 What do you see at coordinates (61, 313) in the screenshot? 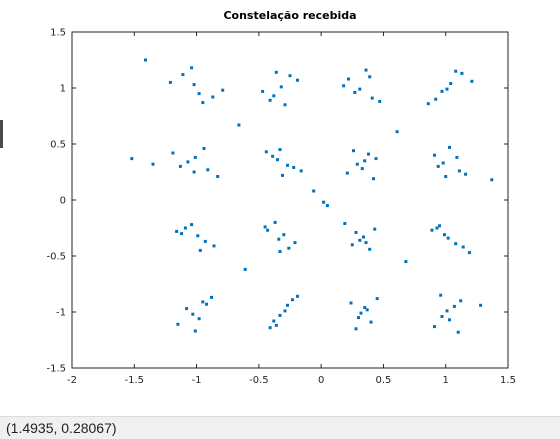
I see `y-tick-label: -1` at bounding box center [61, 313].